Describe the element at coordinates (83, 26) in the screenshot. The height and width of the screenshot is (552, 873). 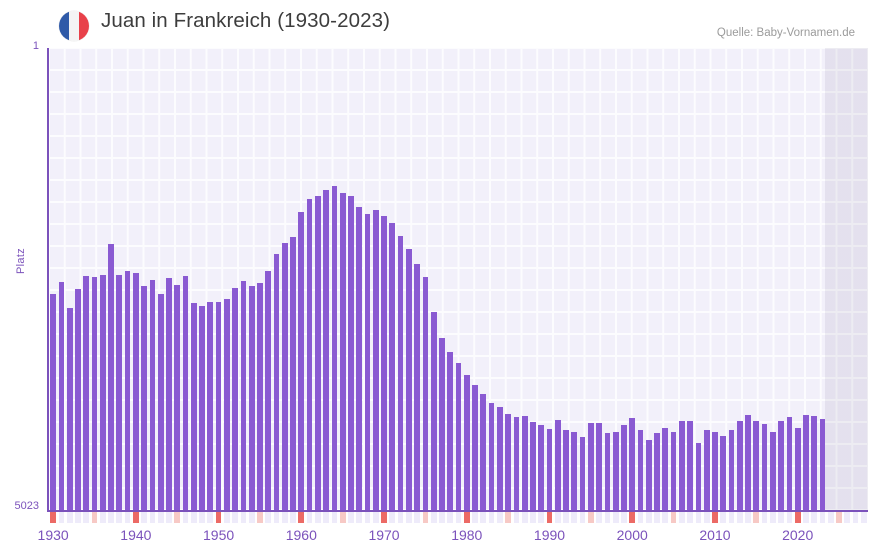
I see `flag-band-red` at that location.